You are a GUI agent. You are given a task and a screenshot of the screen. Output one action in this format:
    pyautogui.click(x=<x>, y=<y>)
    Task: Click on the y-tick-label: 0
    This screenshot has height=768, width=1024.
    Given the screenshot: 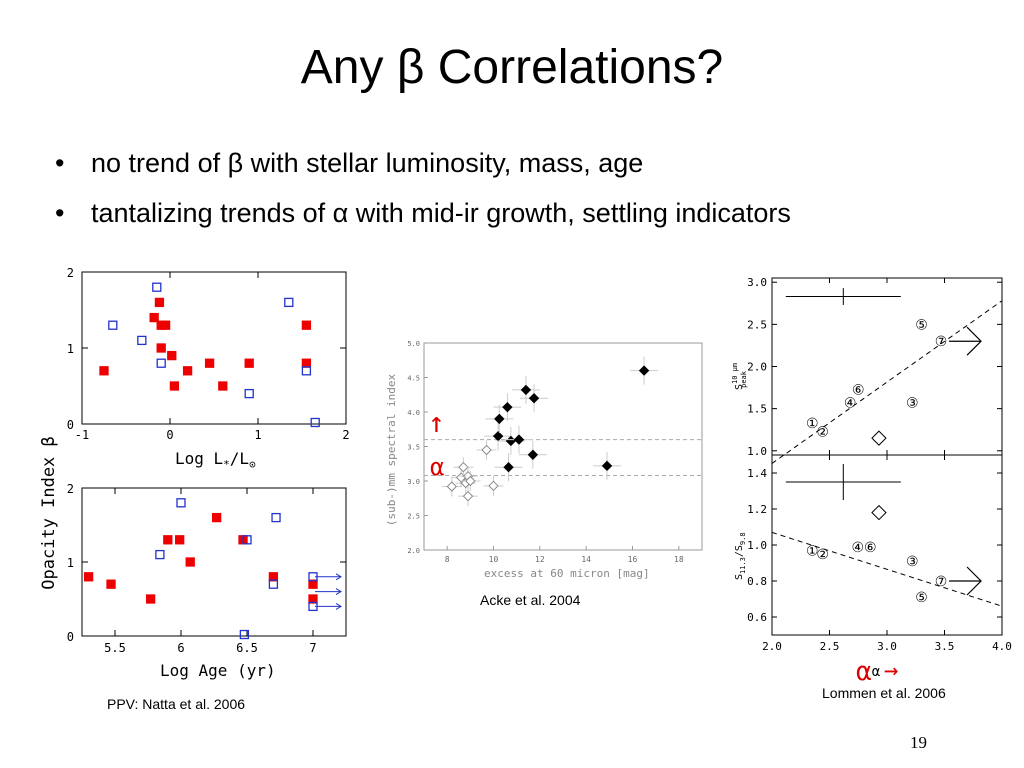 What is the action you would take?
    pyautogui.click(x=70, y=425)
    